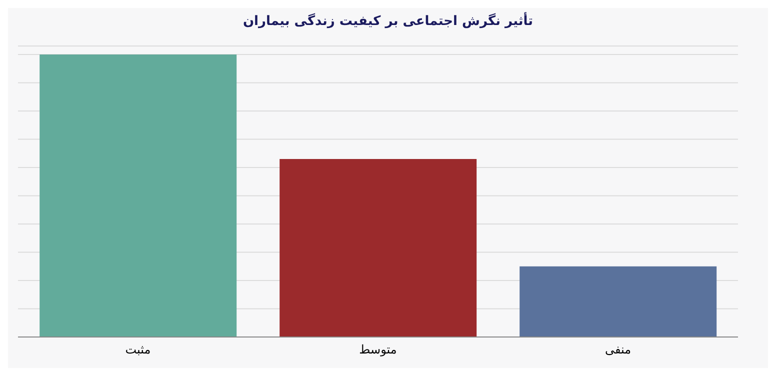 The image size is (780, 380). Describe the element at coordinates (618, 349) in the screenshot. I see `x-tick-label: منفی` at that location.